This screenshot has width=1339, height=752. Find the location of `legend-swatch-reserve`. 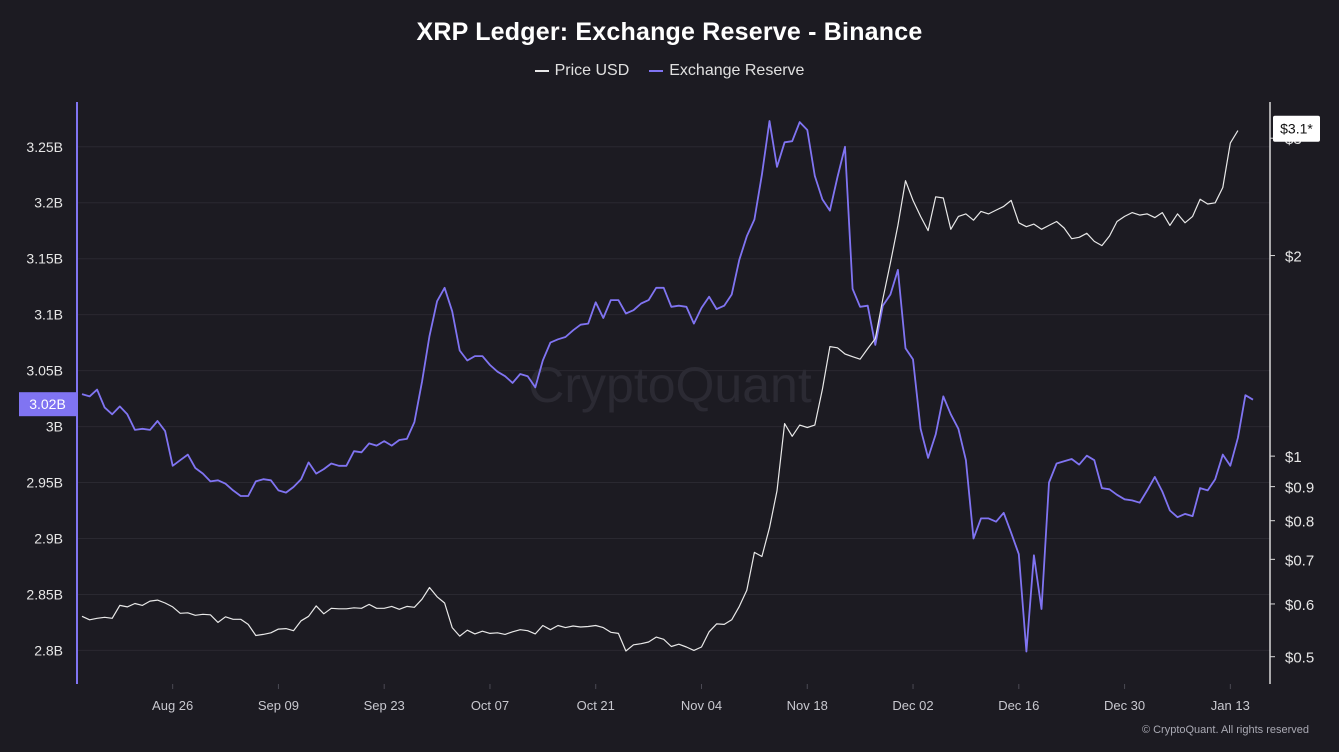

legend-swatch-reserve is located at coordinates (656, 71).